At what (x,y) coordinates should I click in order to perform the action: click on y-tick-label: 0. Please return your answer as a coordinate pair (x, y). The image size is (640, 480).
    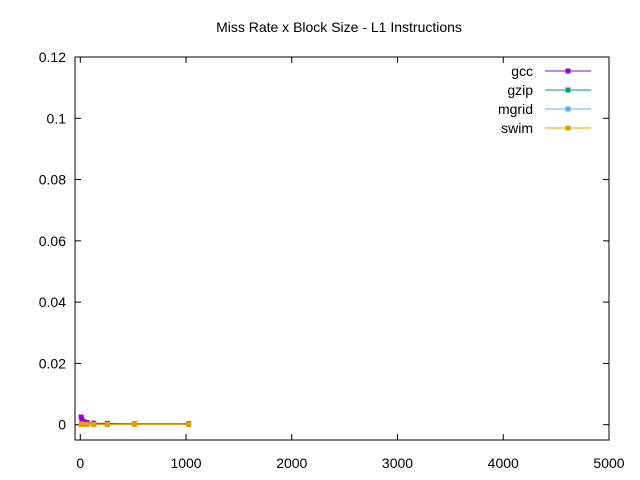
    Looking at the image, I should click on (62, 425).